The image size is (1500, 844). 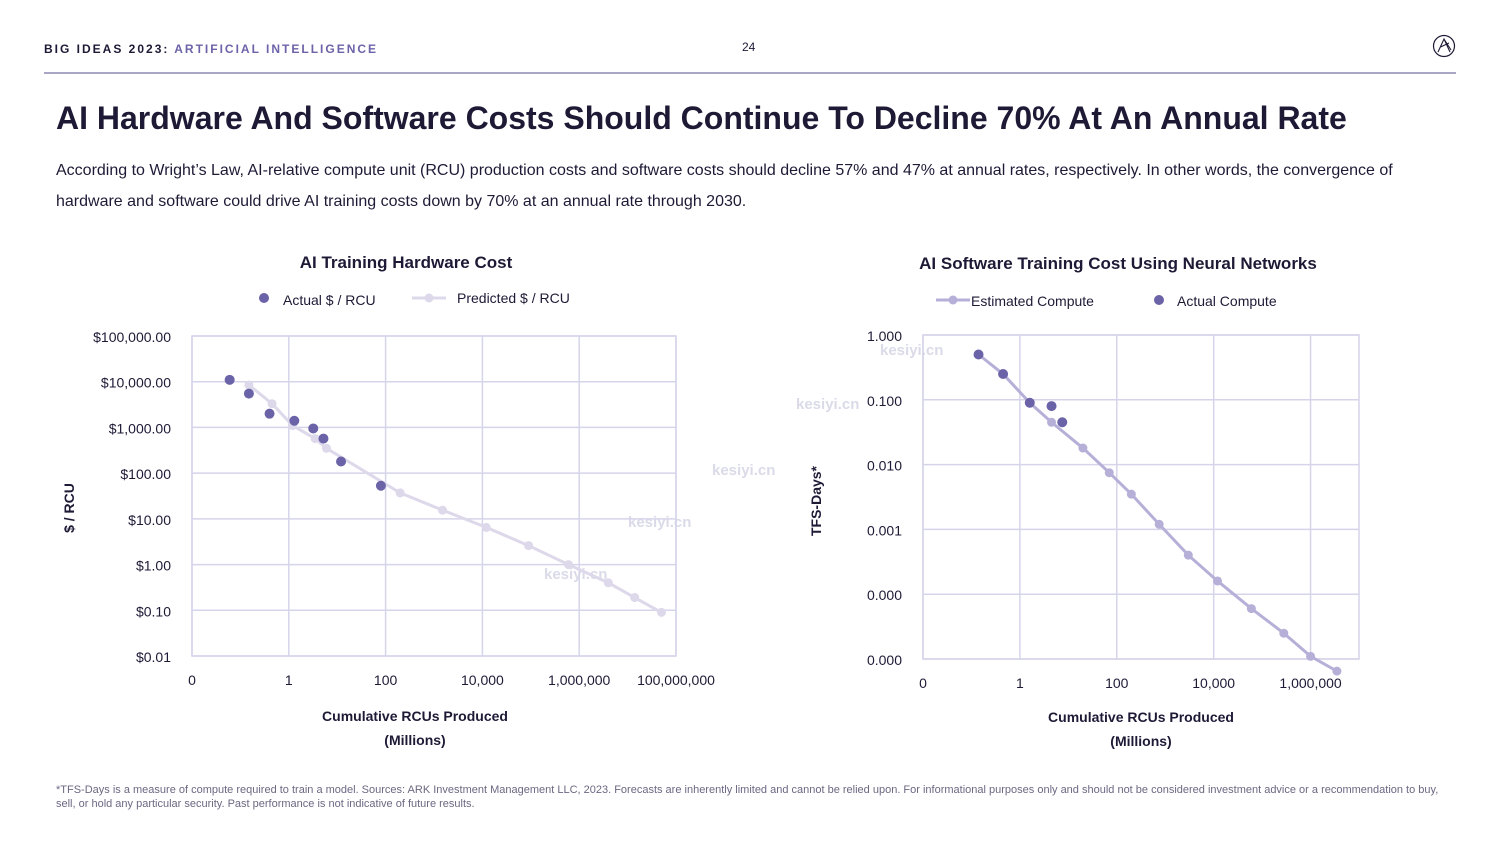 I want to click on y-tick-label: $0.10, so click(x=153, y=611).